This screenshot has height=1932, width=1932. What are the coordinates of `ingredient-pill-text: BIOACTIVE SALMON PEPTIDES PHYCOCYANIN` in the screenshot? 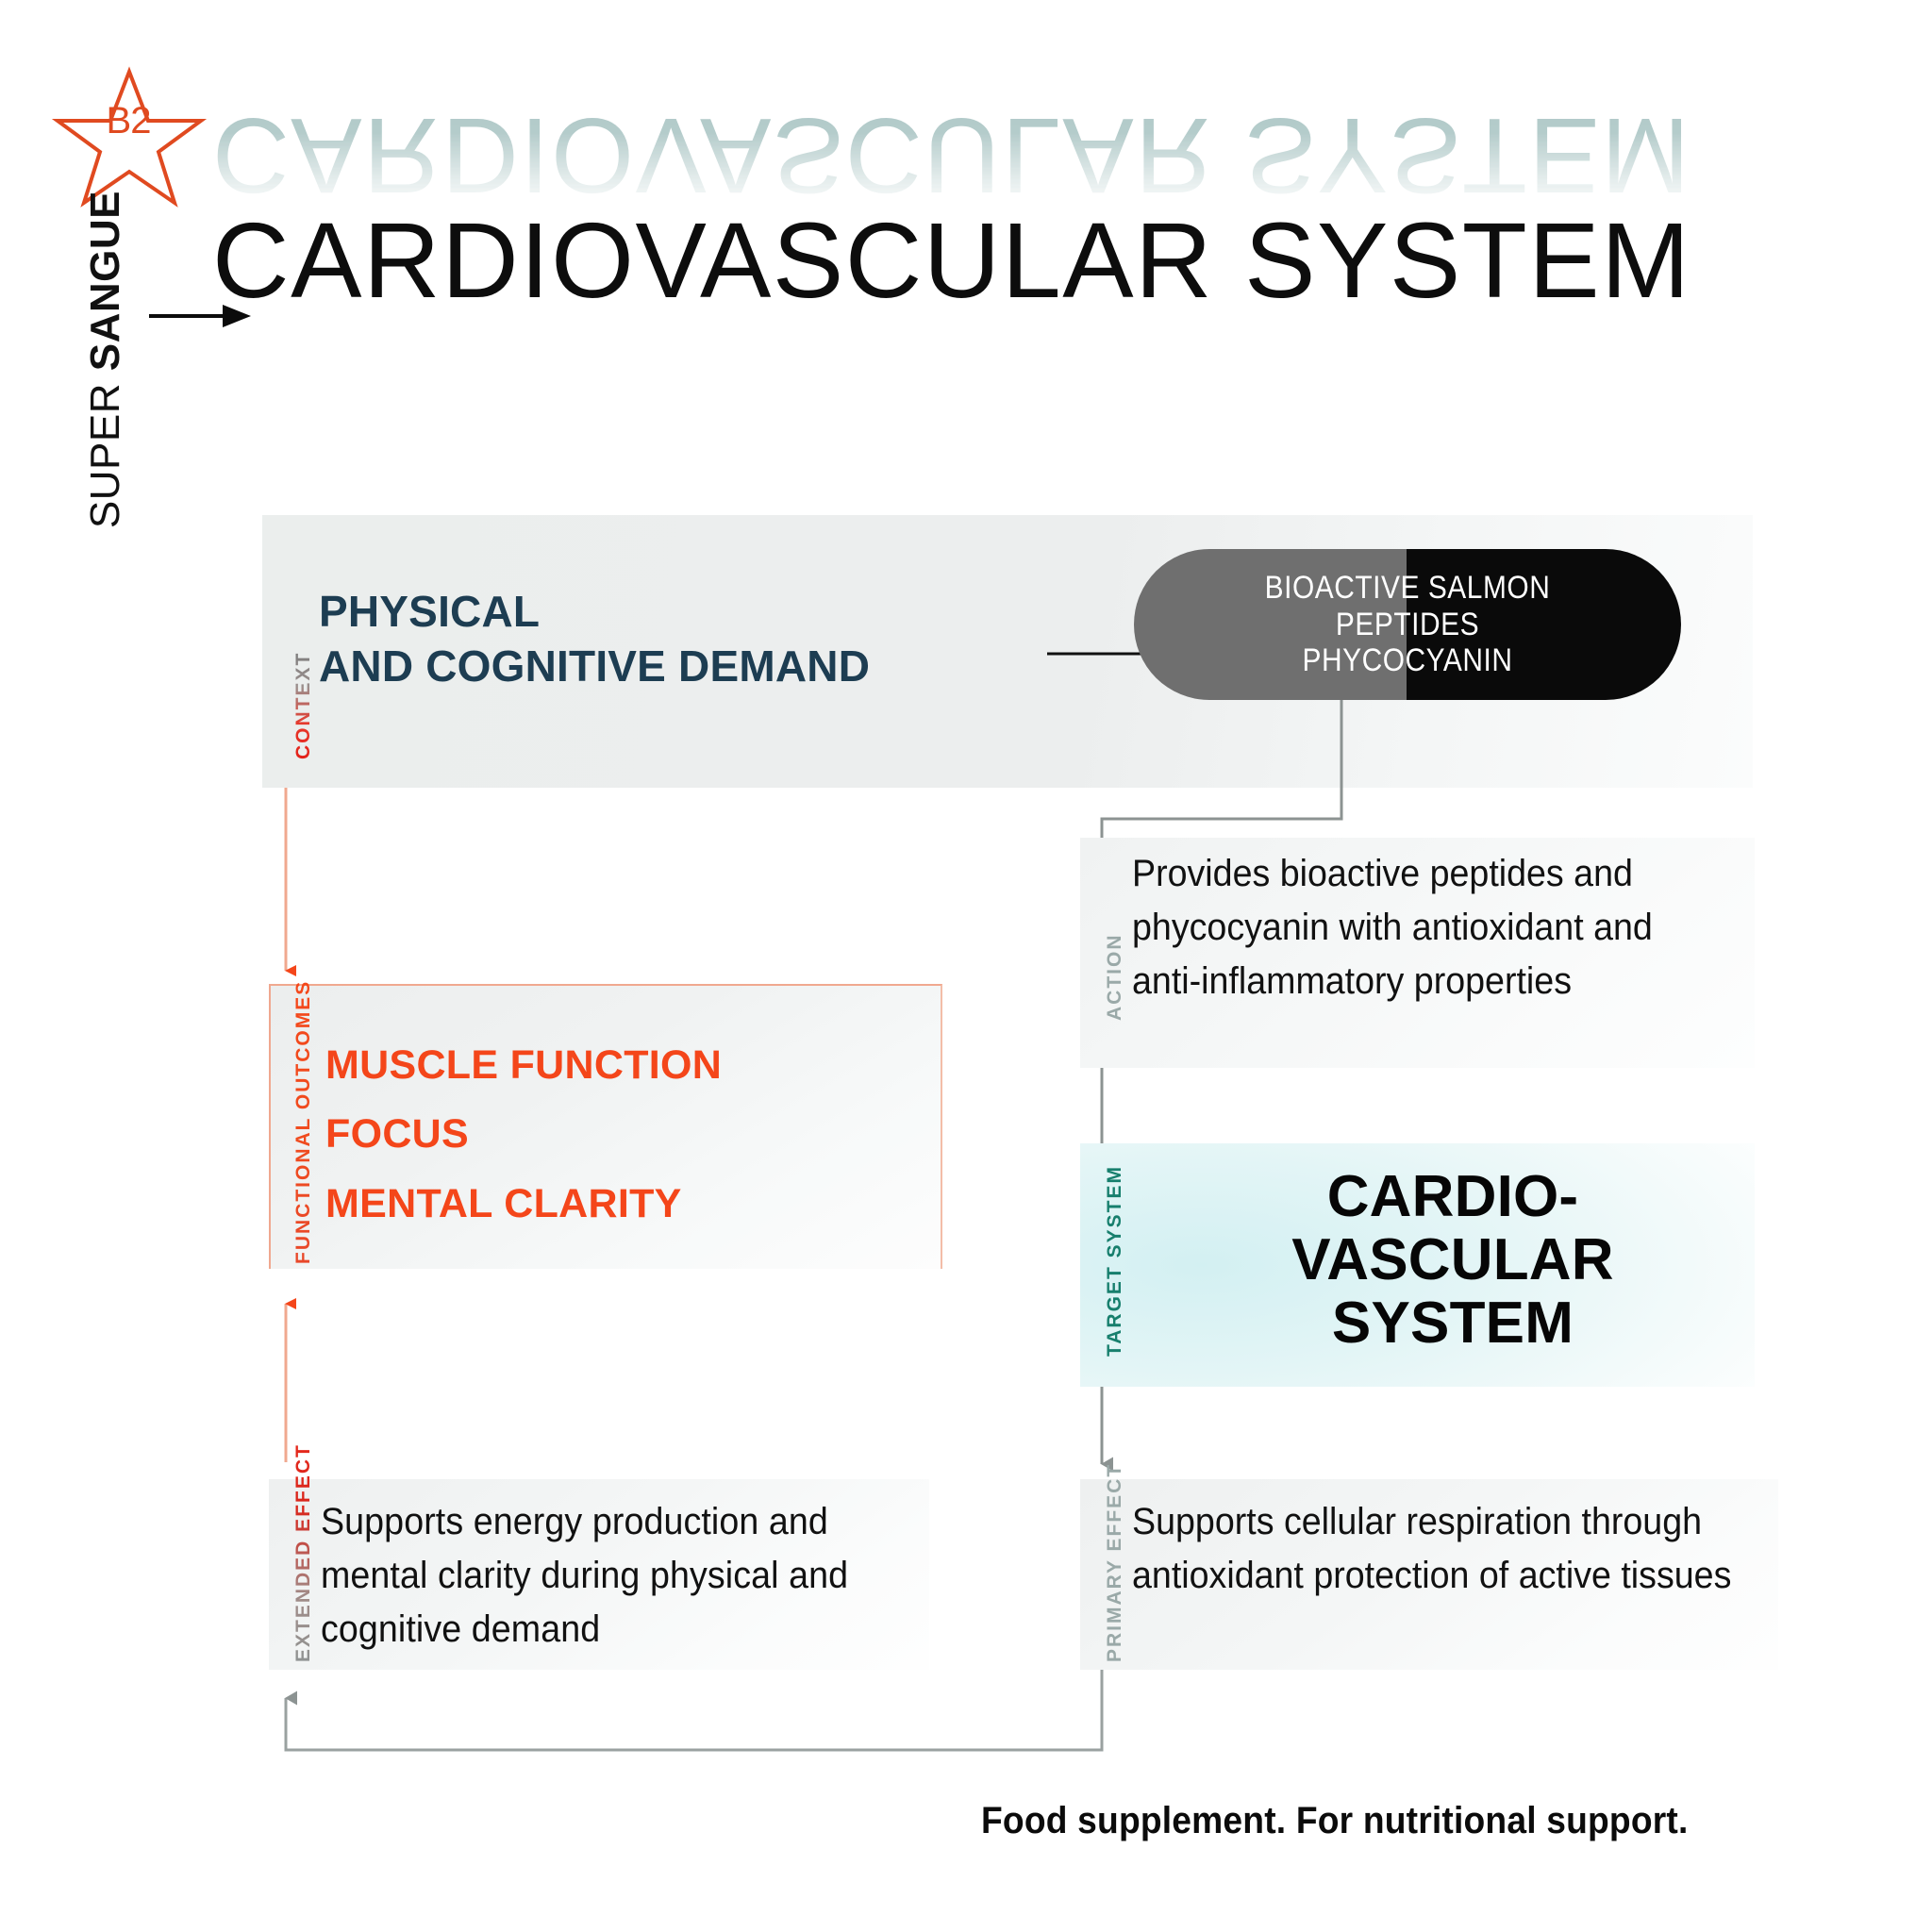 It's located at (1407, 625).